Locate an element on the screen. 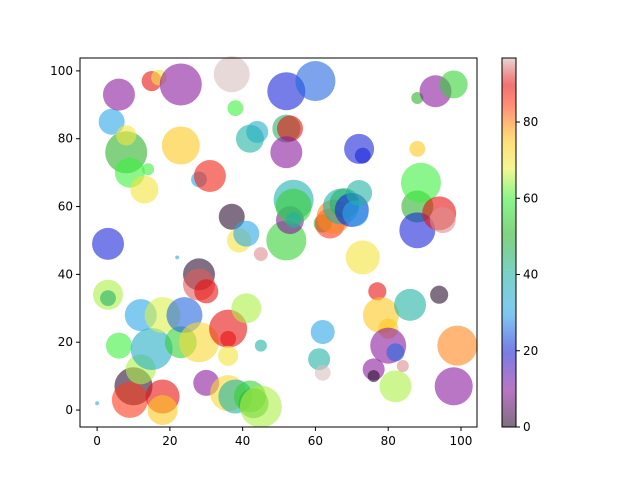 The height and width of the screenshot is (484, 640). y-tick-label: 60 is located at coordinates (65, 207).